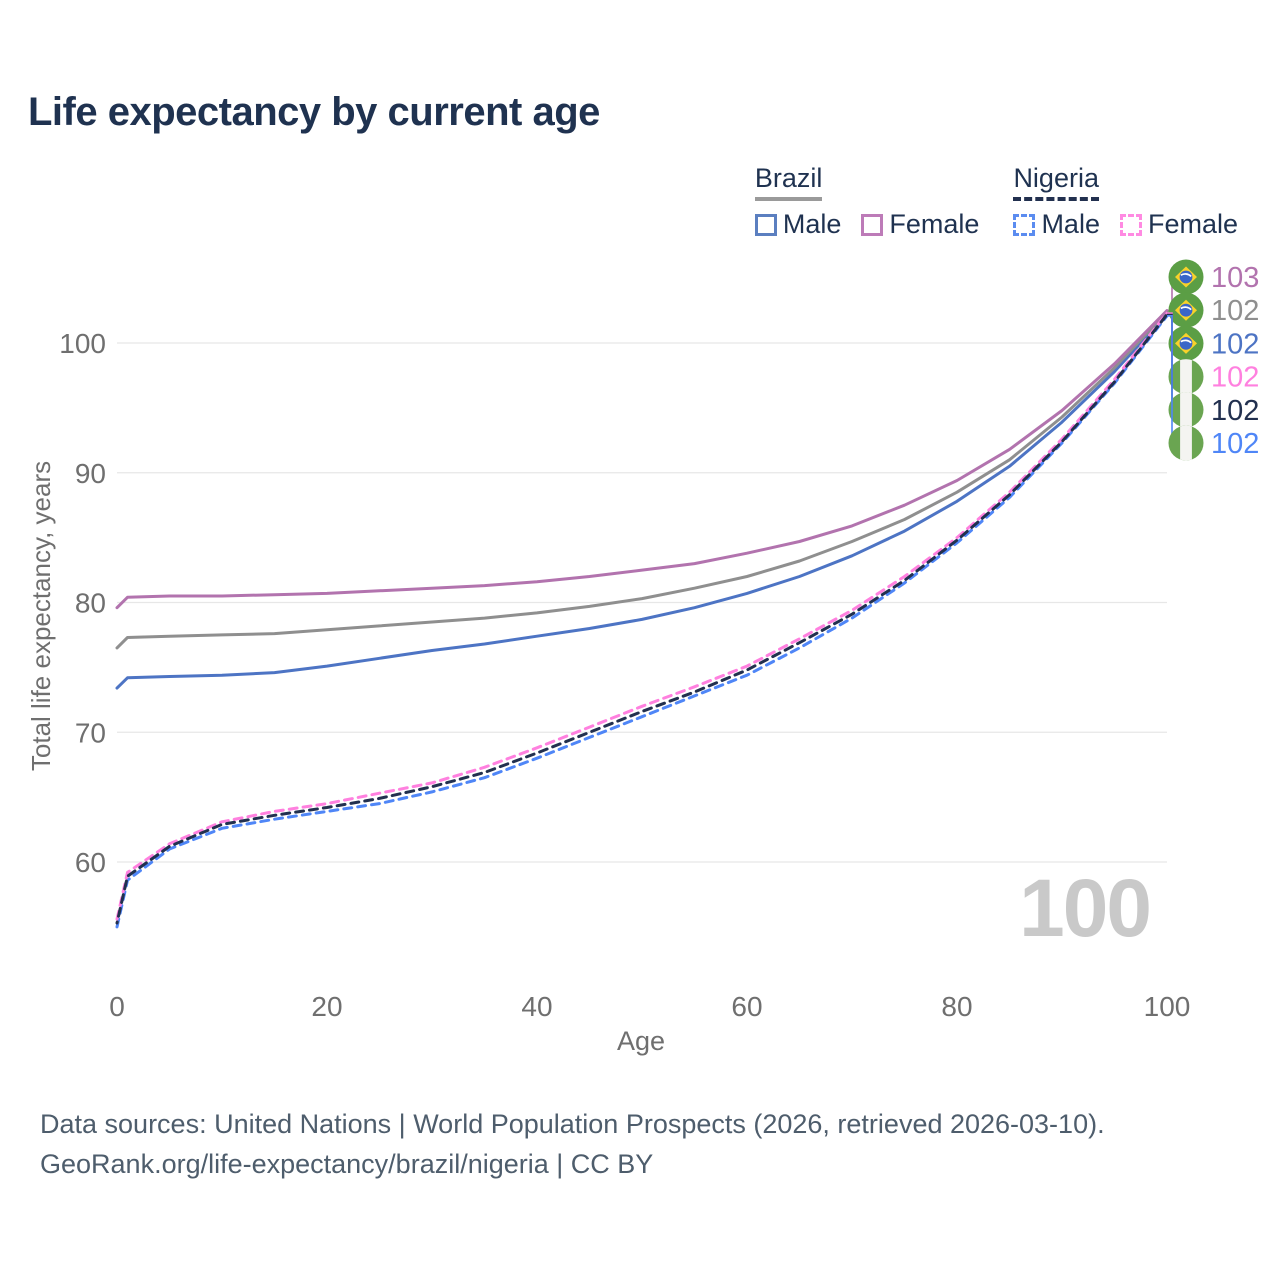 This screenshot has height=1280, width=1280. Describe the element at coordinates (90, 732) in the screenshot. I see `y-tick-label-70: 70` at that location.